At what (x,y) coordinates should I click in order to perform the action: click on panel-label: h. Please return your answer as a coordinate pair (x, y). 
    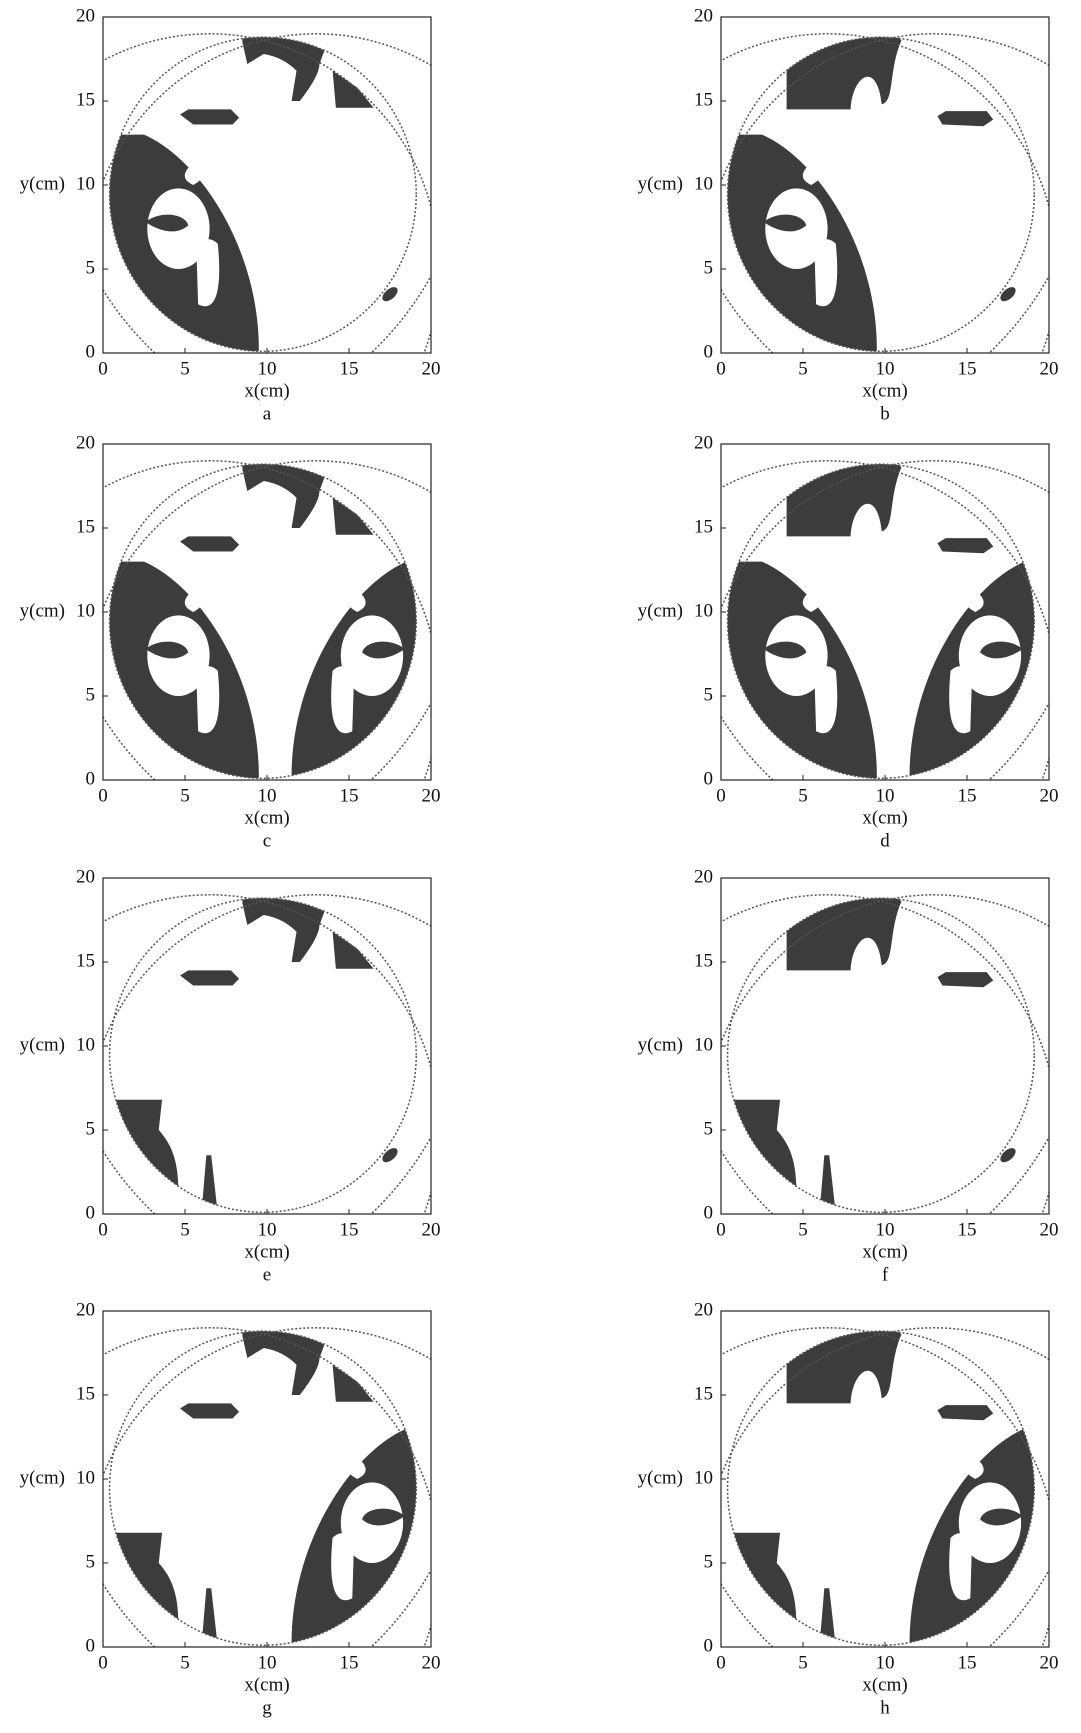
    Looking at the image, I should click on (885, 1707).